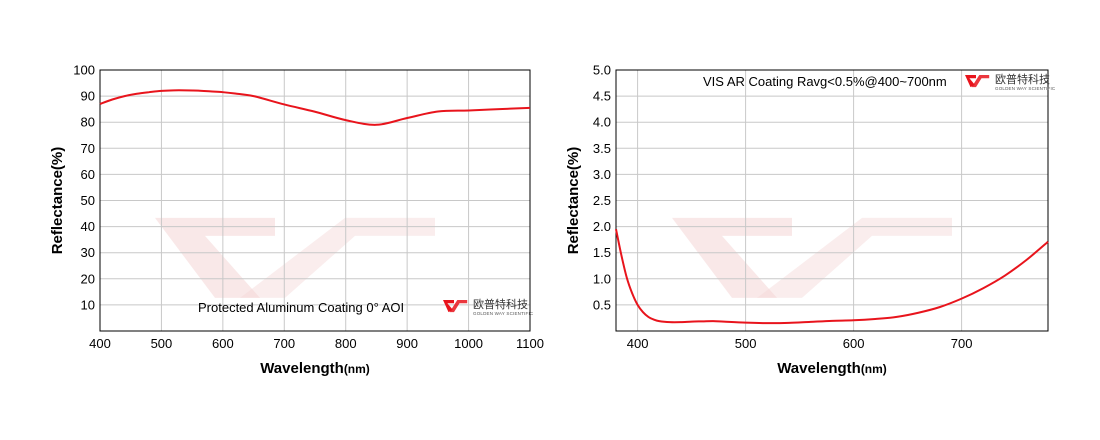  What do you see at coordinates (602, 122) in the screenshot?
I see `y-tick-label: 4.0` at bounding box center [602, 122].